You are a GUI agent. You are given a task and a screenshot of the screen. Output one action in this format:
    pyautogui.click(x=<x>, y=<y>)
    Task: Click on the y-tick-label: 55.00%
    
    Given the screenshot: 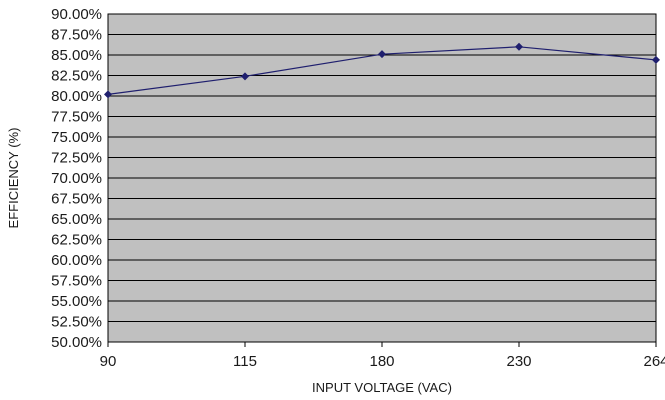 What is the action you would take?
    pyautogui.click(x=76, y=301)
    